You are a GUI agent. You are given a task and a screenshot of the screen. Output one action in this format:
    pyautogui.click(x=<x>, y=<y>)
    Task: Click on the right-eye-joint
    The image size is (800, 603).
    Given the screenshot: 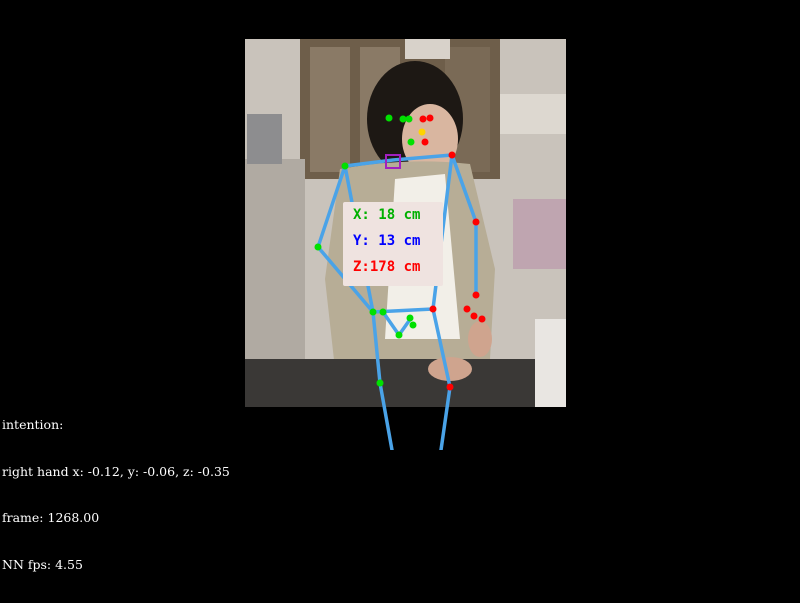 What is the action you would take?
    pyautogui.click(x=423, y=119)
    